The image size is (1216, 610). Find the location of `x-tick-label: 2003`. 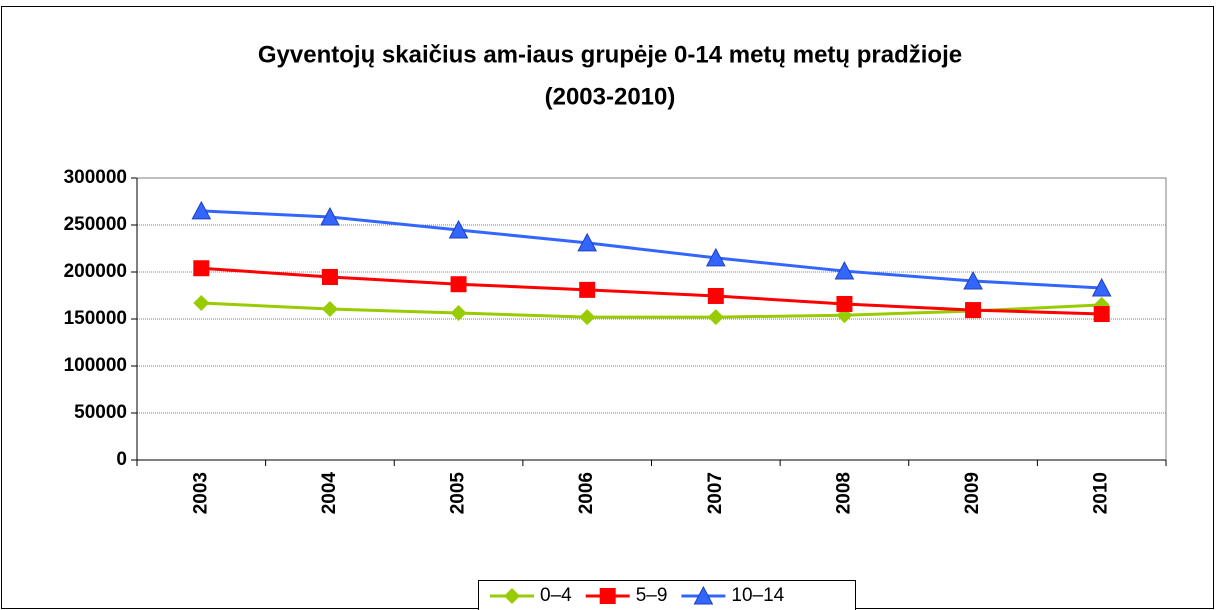

x-tick-label: 2003 is located at coordinates (200, 493).